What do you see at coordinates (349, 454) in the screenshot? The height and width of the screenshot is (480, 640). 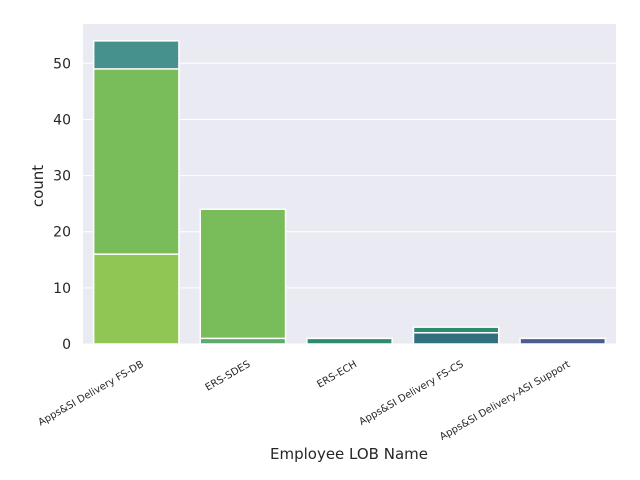 I see `x-axis-label: Employee LOB Name` at bounding box center [349, 454].